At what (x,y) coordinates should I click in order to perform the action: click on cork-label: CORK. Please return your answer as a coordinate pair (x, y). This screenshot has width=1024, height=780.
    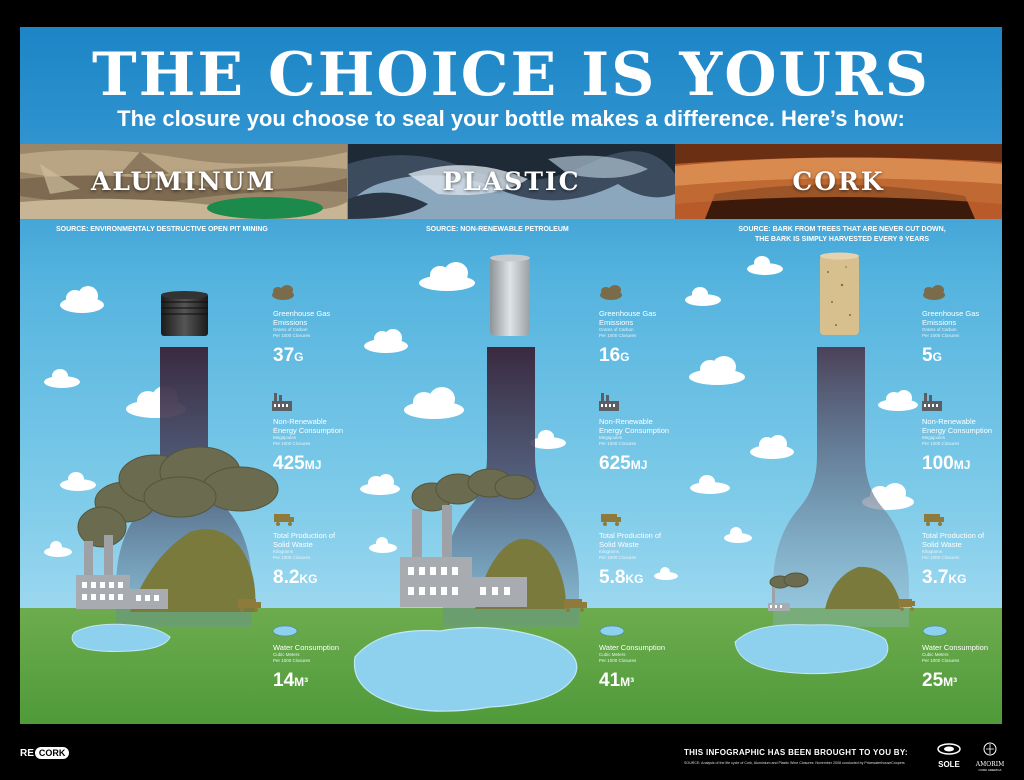
    Looking at the image, I should click on (838, 181).